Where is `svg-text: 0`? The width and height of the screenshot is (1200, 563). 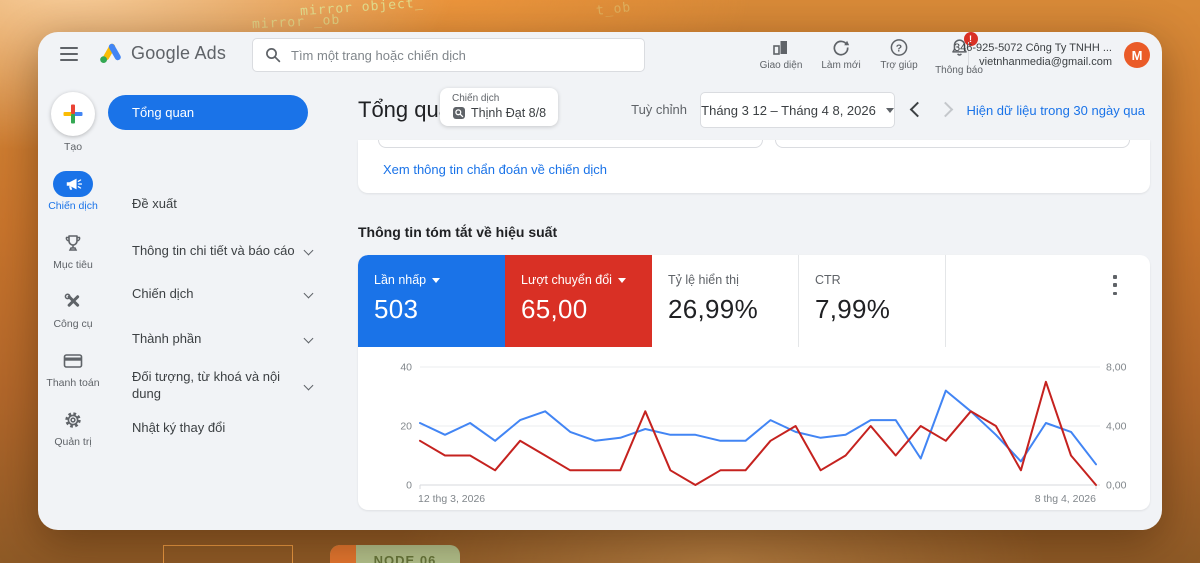 svg-text: 0 is located at coordinates (409, 486).